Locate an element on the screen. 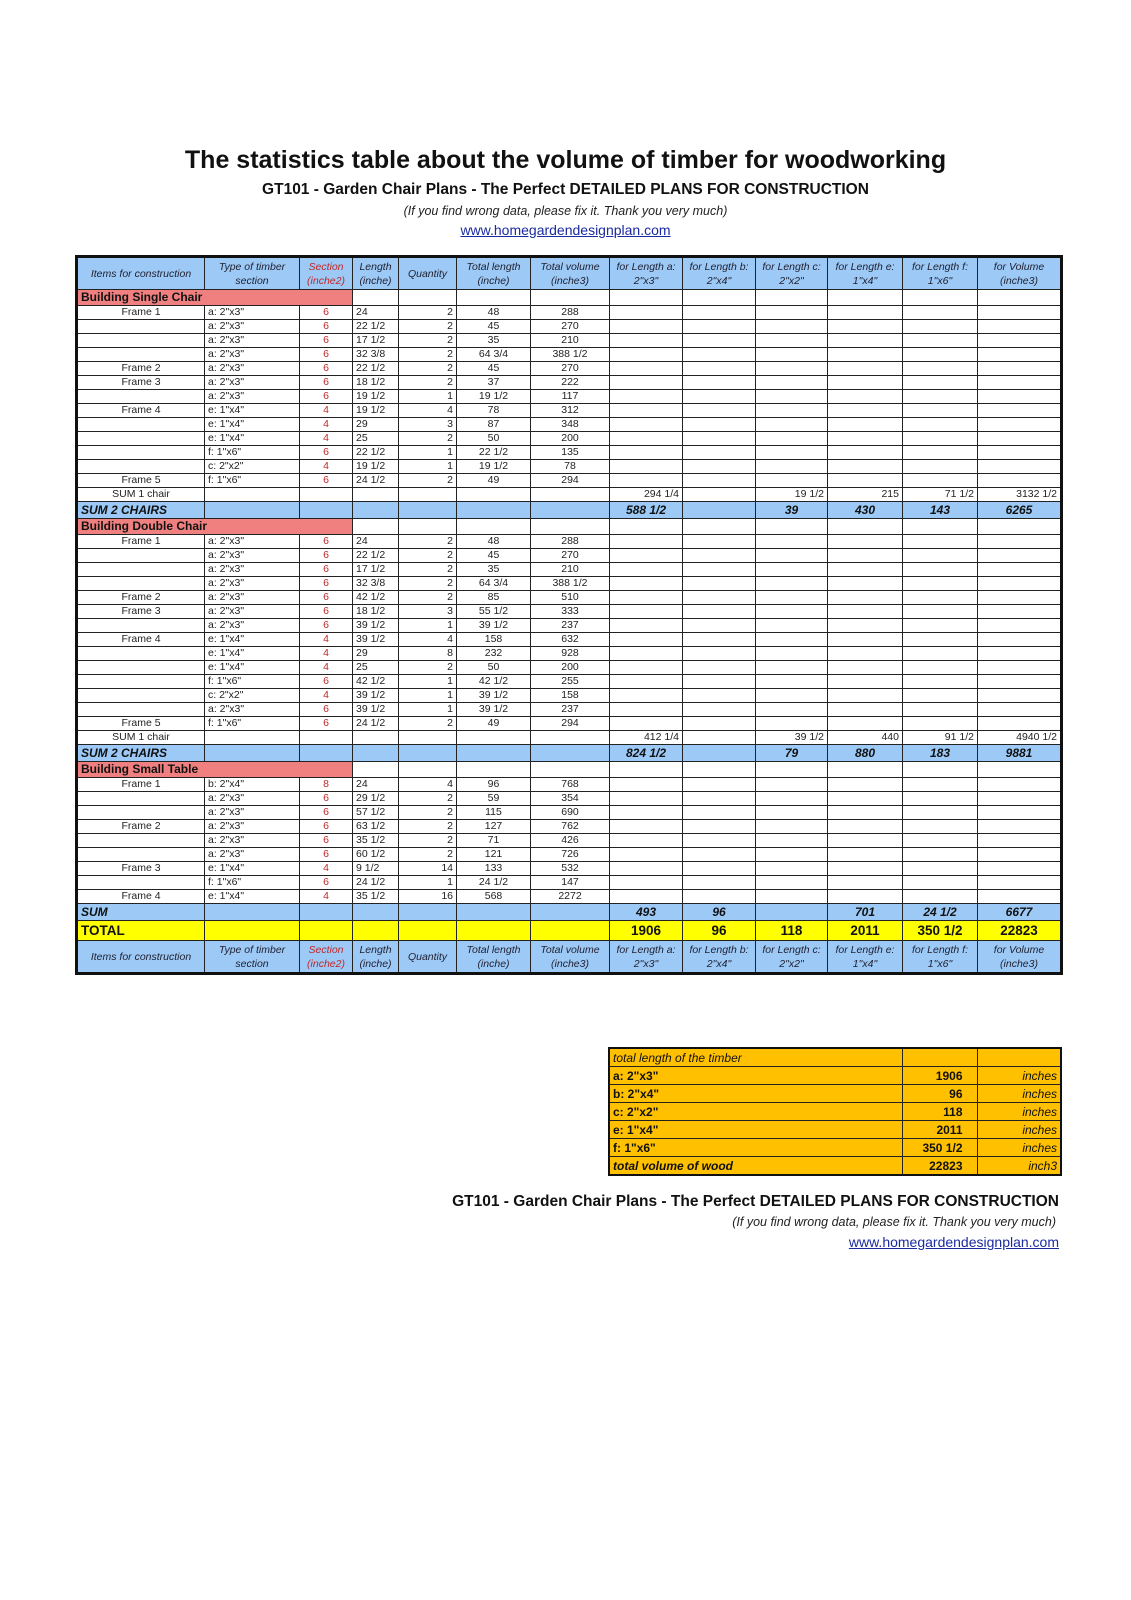  table-row: Frame 4 e: 1"x4" 4 19 1/2 4 78 312 is located at coordinates (569, 410).